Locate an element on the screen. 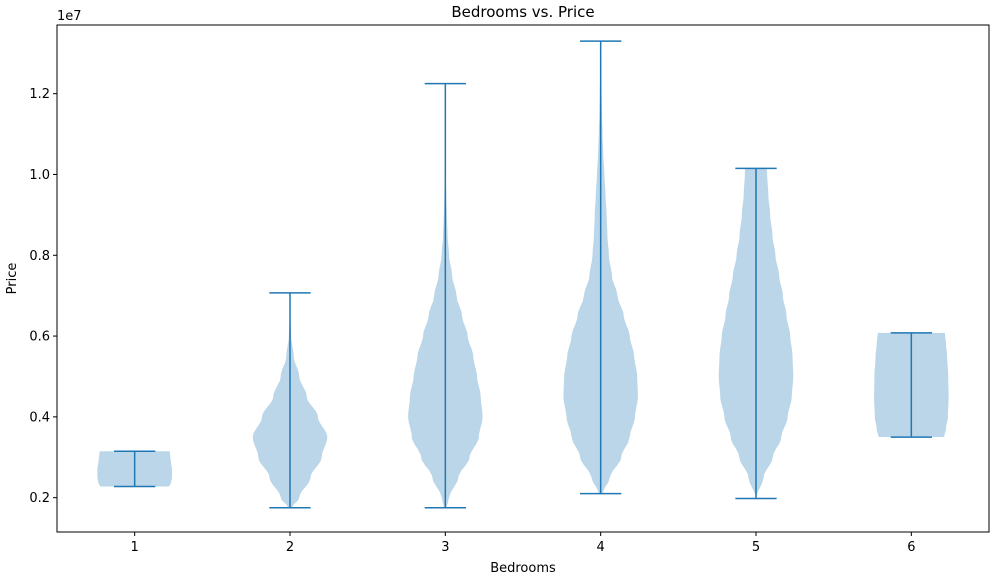  chart-title: Bedrooms vs. Price is located at coordinates (522, 12).